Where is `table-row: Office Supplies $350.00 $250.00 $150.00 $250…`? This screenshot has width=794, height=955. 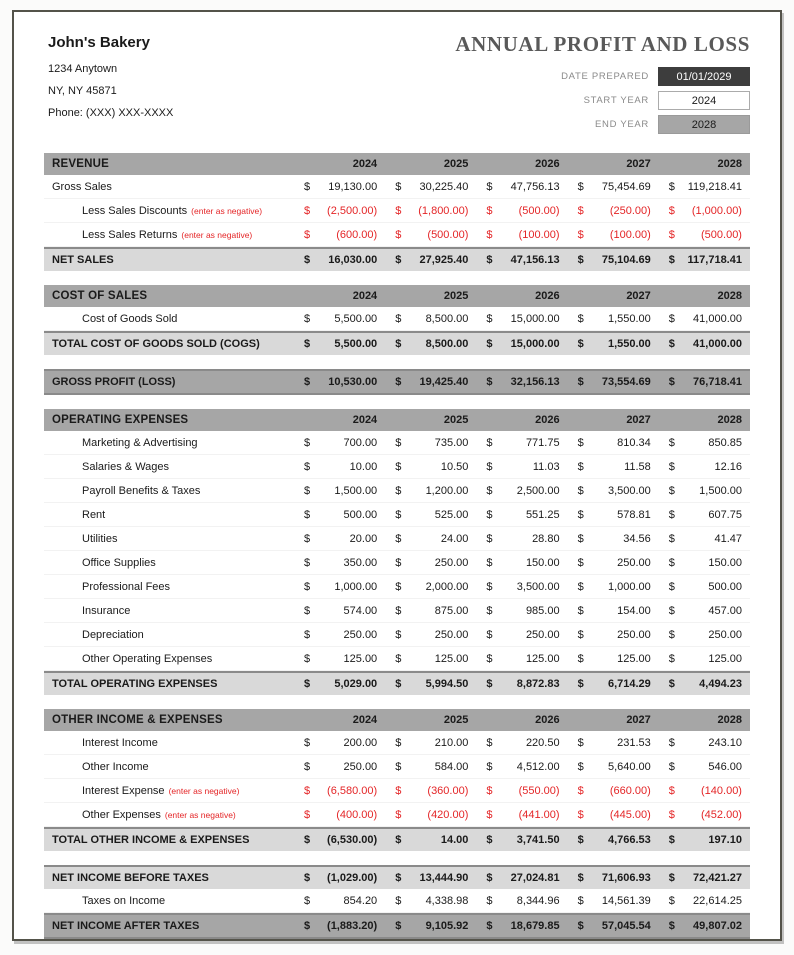 table-row: Office Supplies $350.00 $250.00 $150.00 $250… is located at coordinates (397, 563).